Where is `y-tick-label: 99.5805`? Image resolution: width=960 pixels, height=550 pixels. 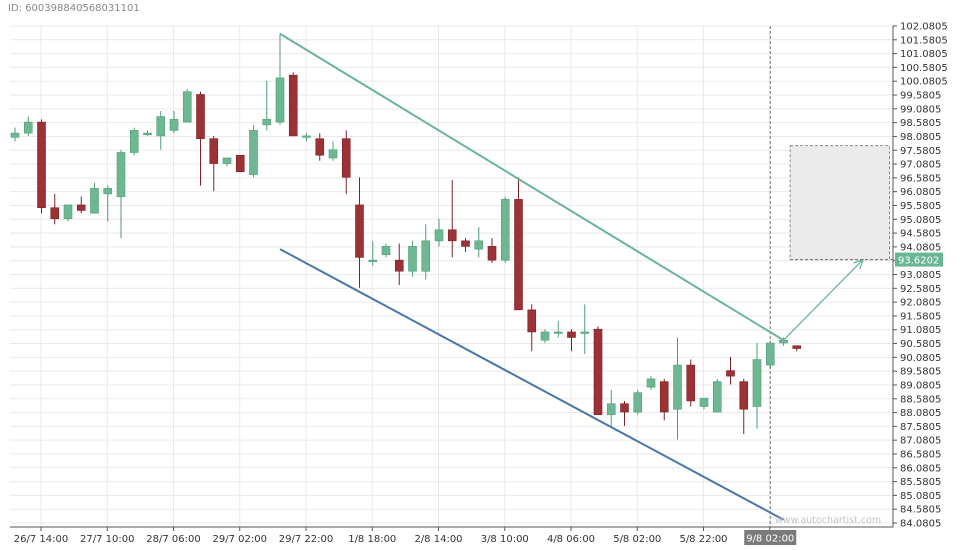 y-tick-label: 99.5805 is located at coordinates (920, 96).